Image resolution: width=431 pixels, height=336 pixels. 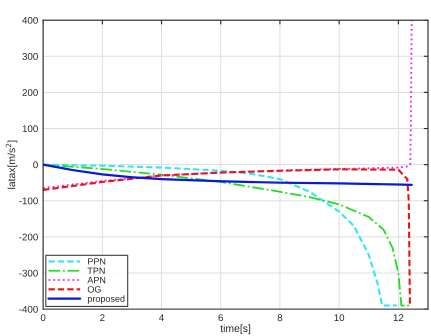 What do you see at coordinates (30, 128) in the screenshot?
I see `y-tick-label: 100` at bounding box center [30, 128].